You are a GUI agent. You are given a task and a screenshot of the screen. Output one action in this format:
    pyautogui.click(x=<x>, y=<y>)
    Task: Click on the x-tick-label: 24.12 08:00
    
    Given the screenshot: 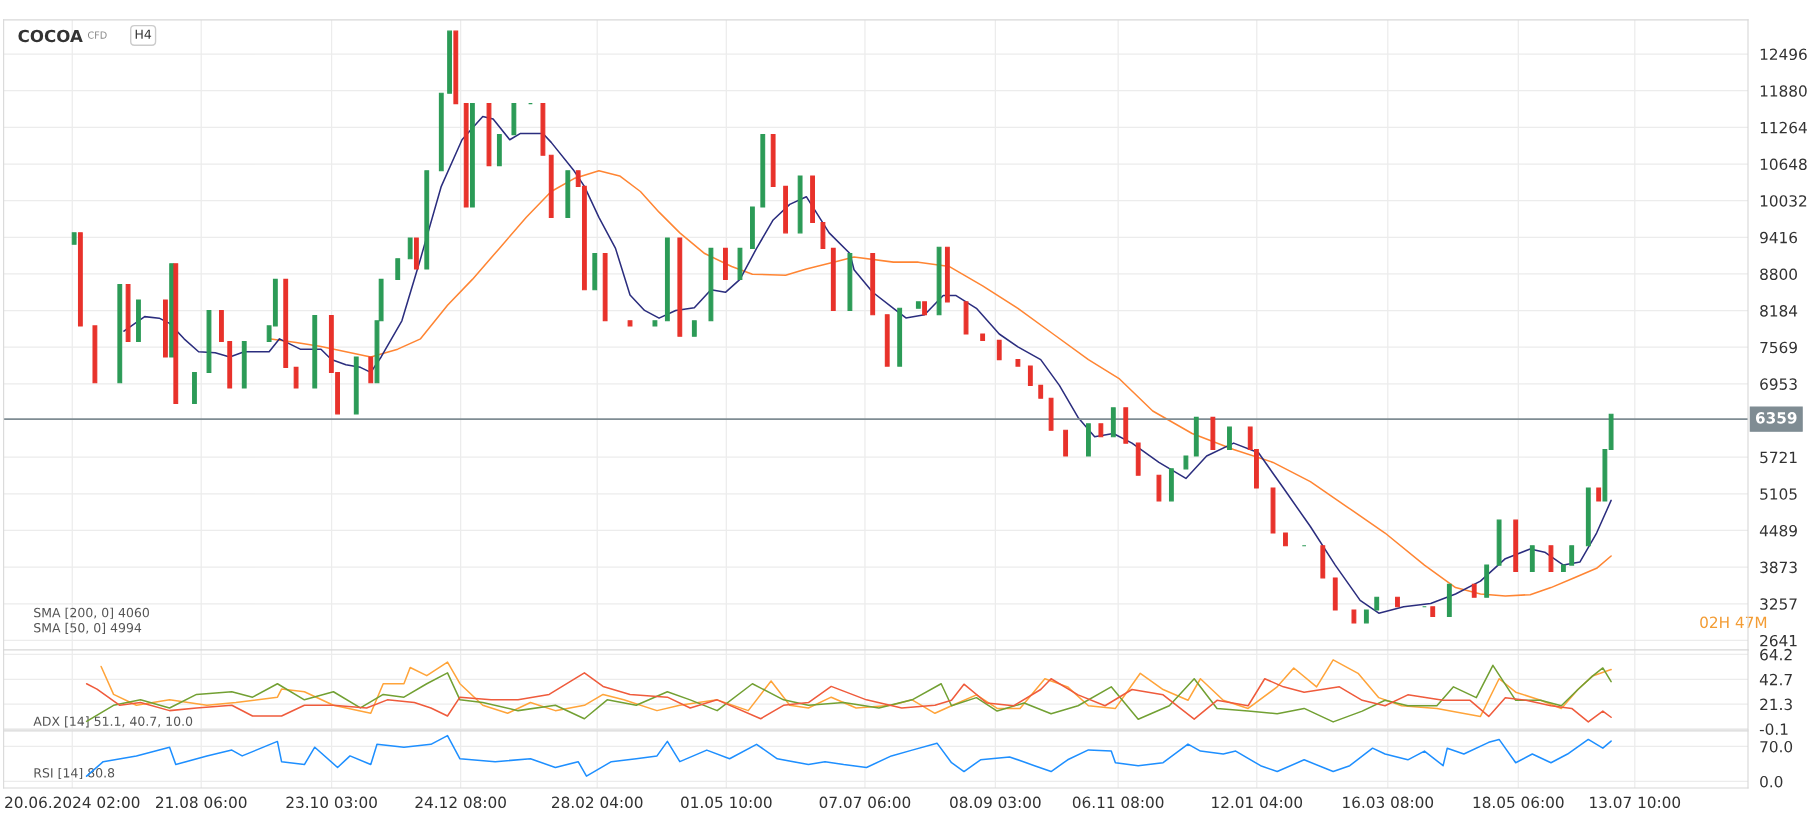 What is the action you would take?
    pyautogui.click(x=460, y=802)
    